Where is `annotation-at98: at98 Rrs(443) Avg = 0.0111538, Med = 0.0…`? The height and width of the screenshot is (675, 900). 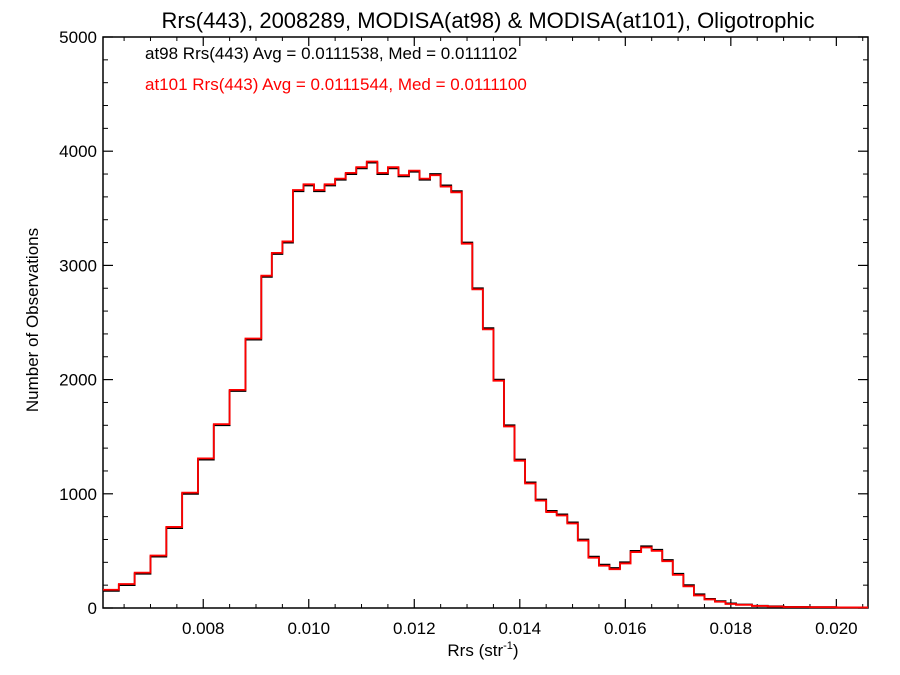
annotation-at98: at98 Rrs(443) Avg = 0.0111538, Med = 0.0… is located at coordinates (331, 53).